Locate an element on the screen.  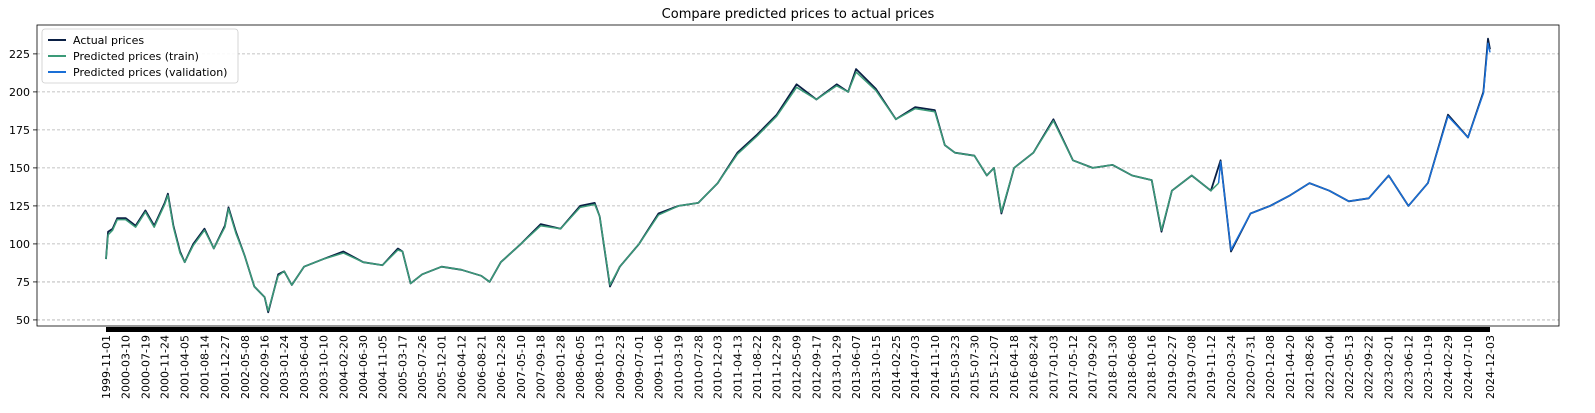
x-tick-label: 2003-06-04 is located at coordinates (304, 367).